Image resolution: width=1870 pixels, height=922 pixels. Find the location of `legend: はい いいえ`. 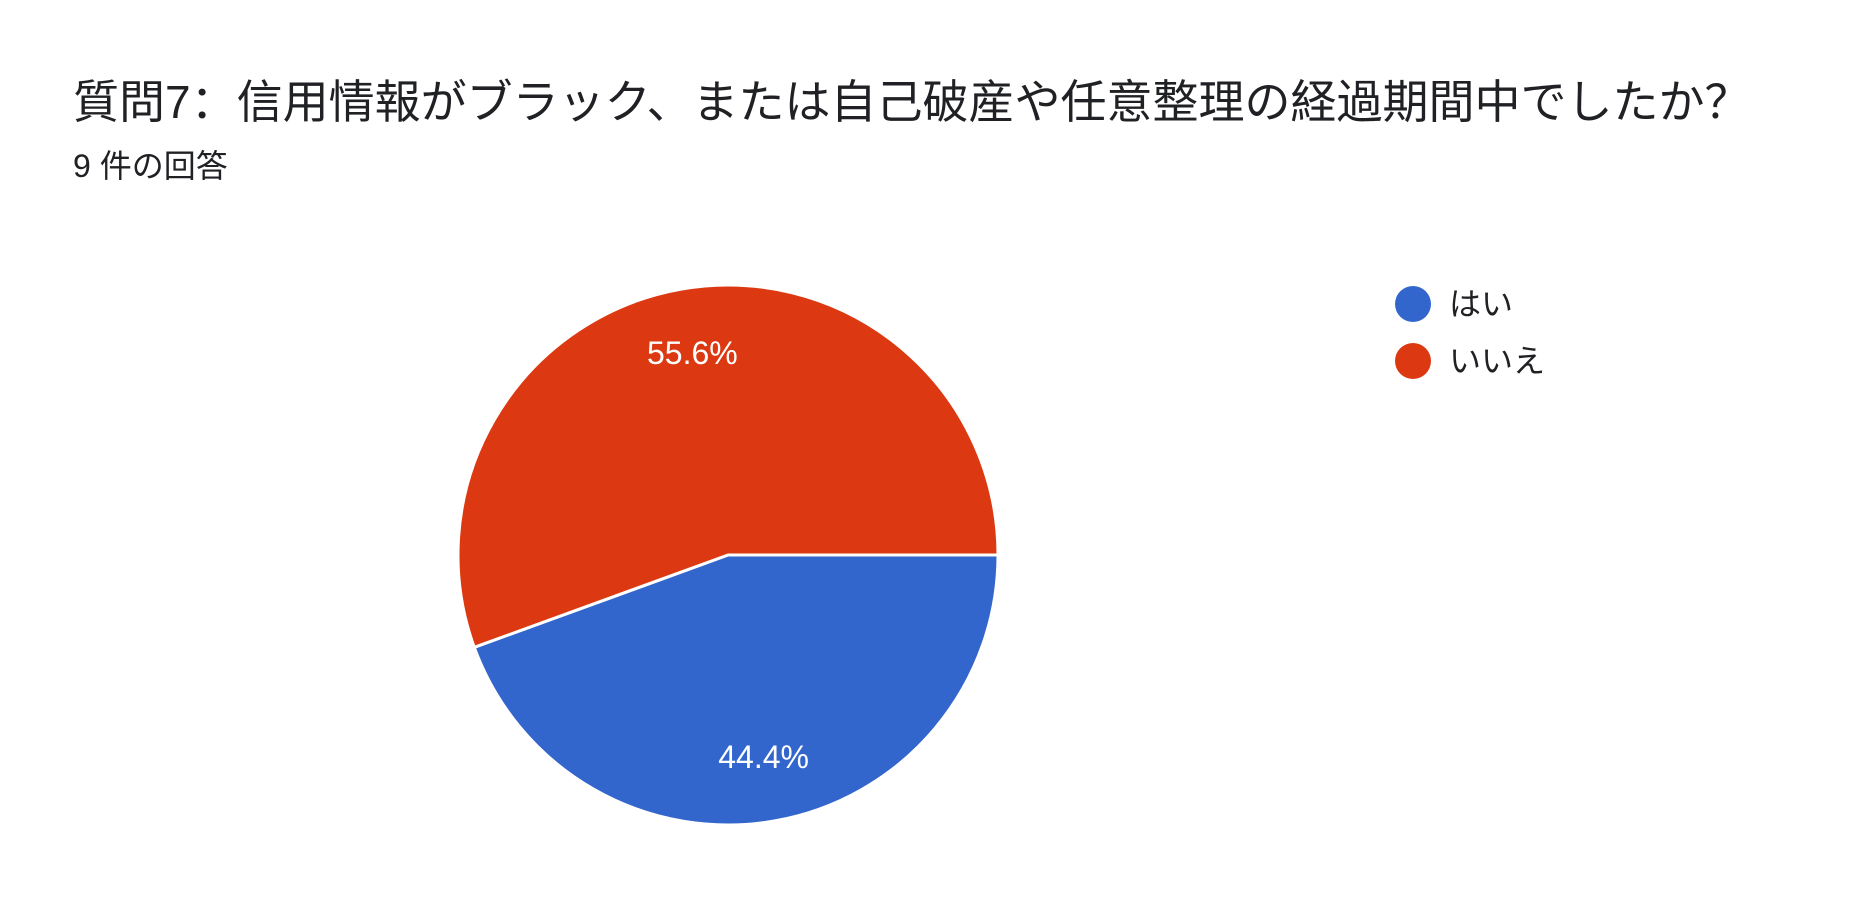

legend: はい いいえ is located at coordinates (1470, 332).